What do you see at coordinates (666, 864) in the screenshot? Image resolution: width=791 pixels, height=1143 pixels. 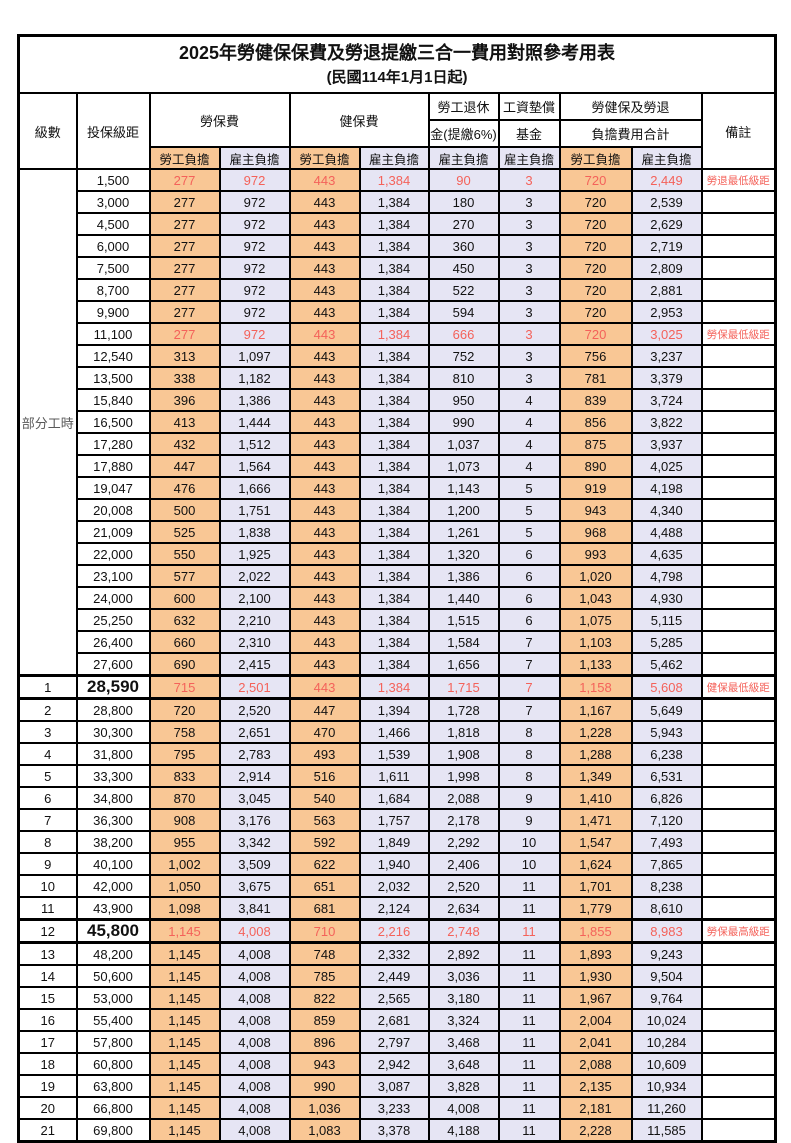 I see `cell-total-employer: 7,865` at bounding box center [666, 864].